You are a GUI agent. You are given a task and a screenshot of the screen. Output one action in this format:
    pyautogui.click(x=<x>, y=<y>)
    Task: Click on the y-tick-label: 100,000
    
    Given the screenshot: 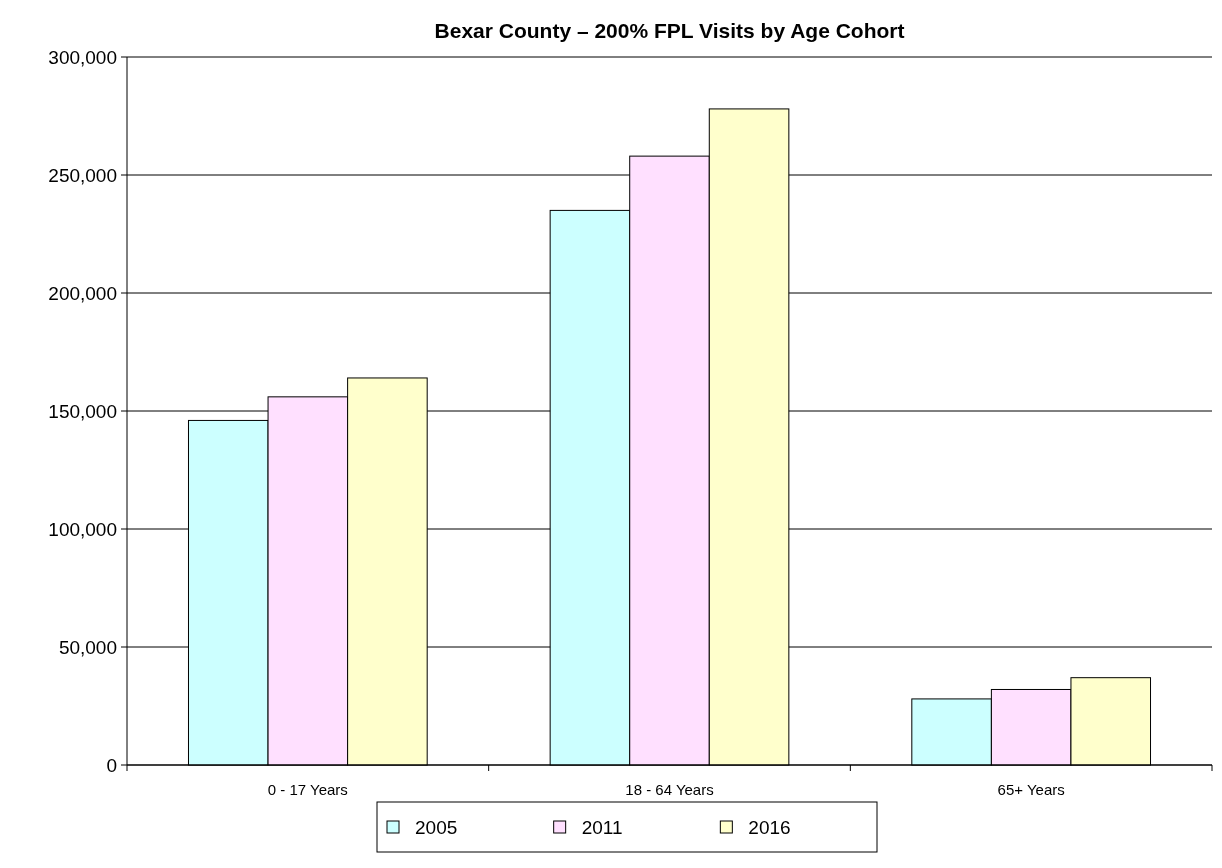 What is the action you would take?
    pyautogui.click(x=82, y=529)
    